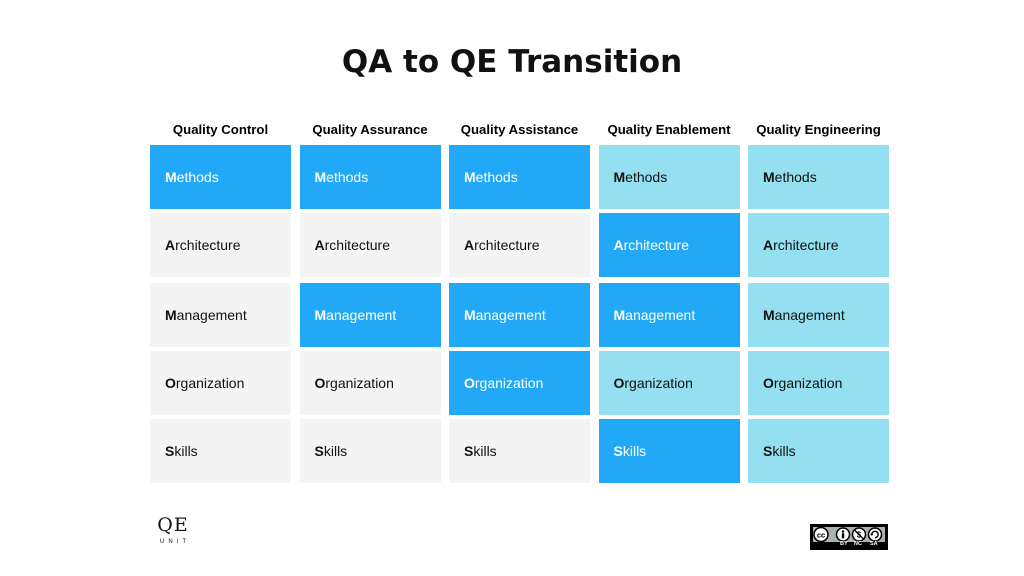  I want to click on cc-label-by: BY, so click(844, 544).